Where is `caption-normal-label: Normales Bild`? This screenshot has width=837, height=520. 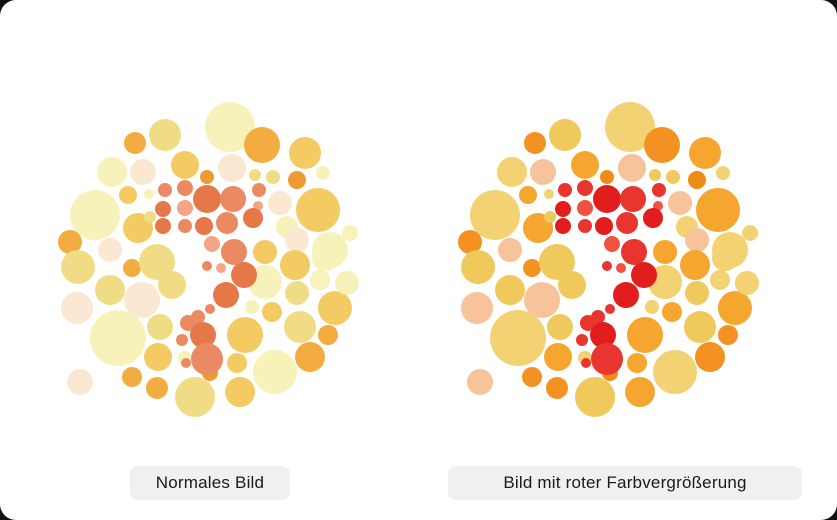 caption-normal-label: Normales Bild is located at coordinates (210, 482).